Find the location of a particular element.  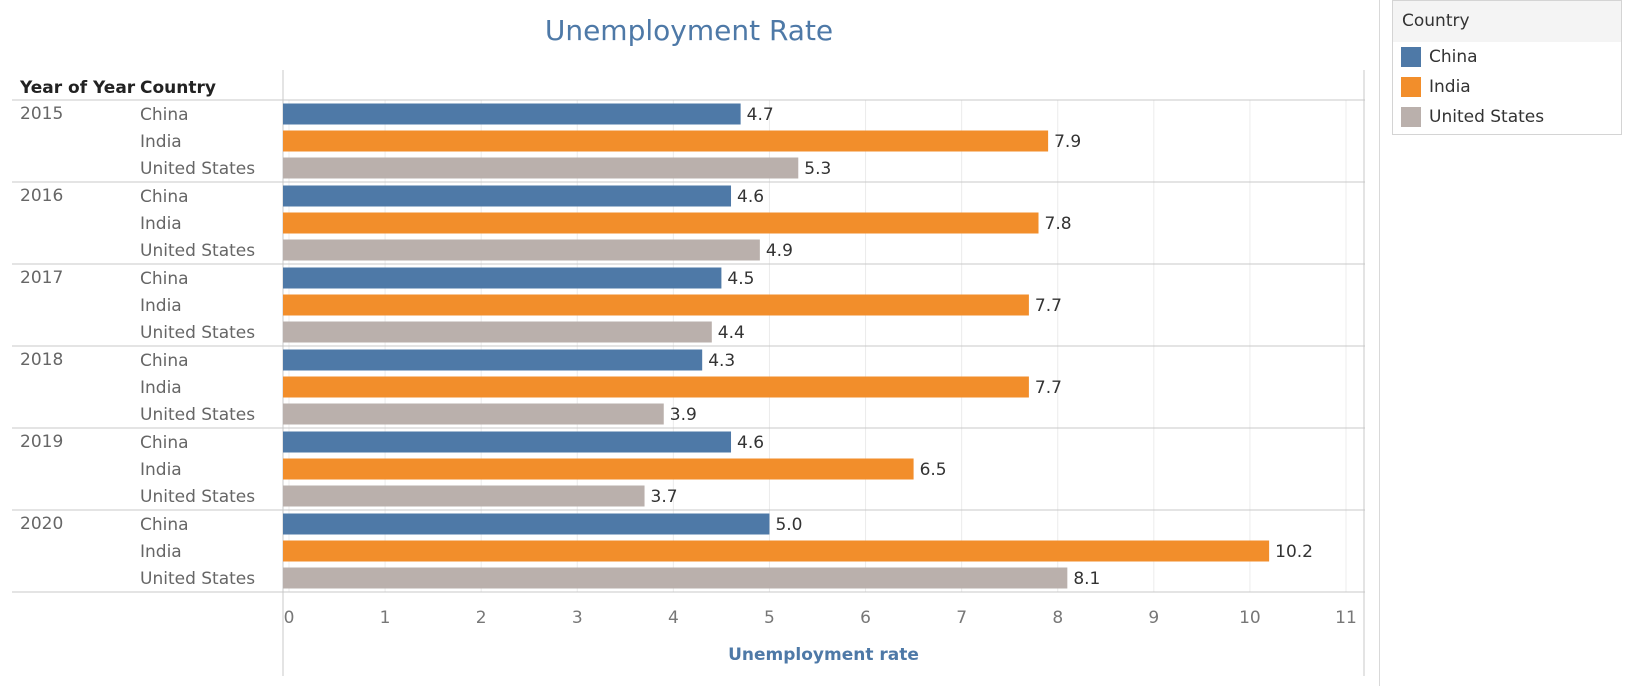

legend-label: India is located at coordinates (1450, 87).